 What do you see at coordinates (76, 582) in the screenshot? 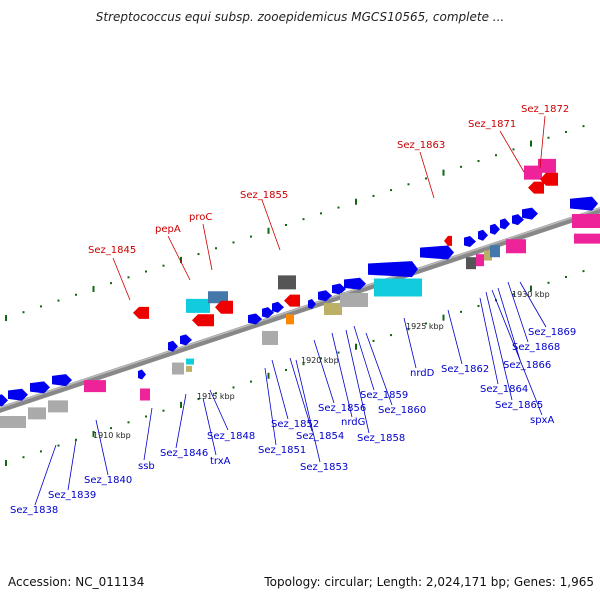
I see `accession-text: Accession: NC_011134` at bounding box center [76, 582].